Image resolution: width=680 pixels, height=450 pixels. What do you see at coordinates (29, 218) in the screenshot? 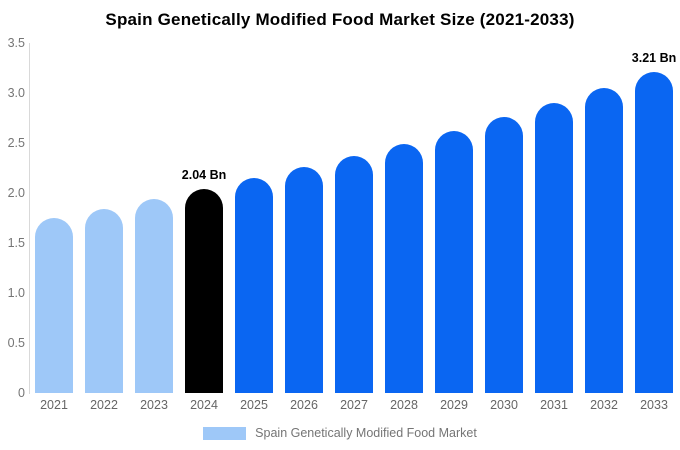
I see `y-axis-line` at bounding box center [29, 218].